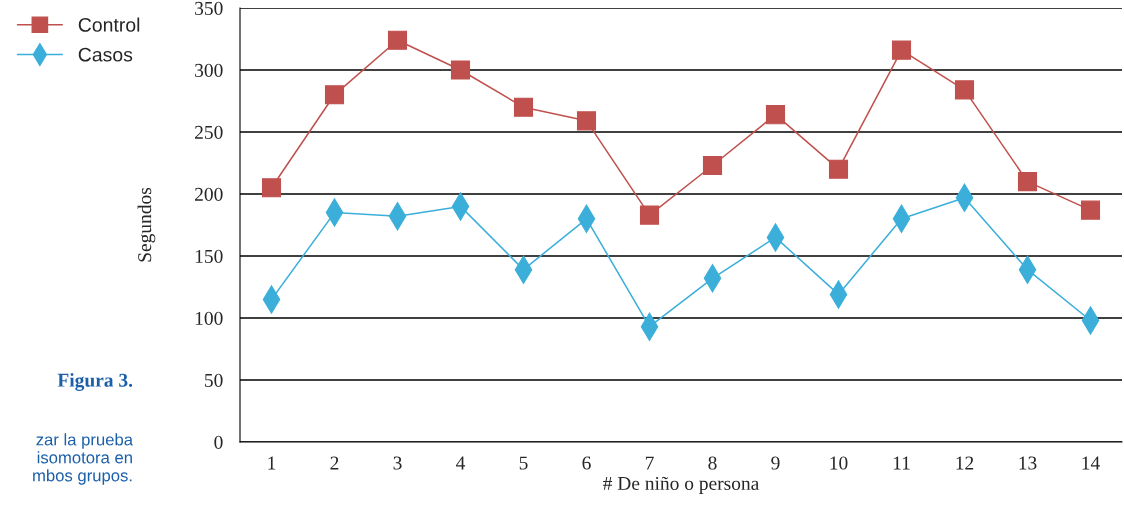 The height and width of the screenshot is (506, 1124). Describe the element at coordinates (334, 463) in the screenshot. I see `x-tick-label: 2` at that location.